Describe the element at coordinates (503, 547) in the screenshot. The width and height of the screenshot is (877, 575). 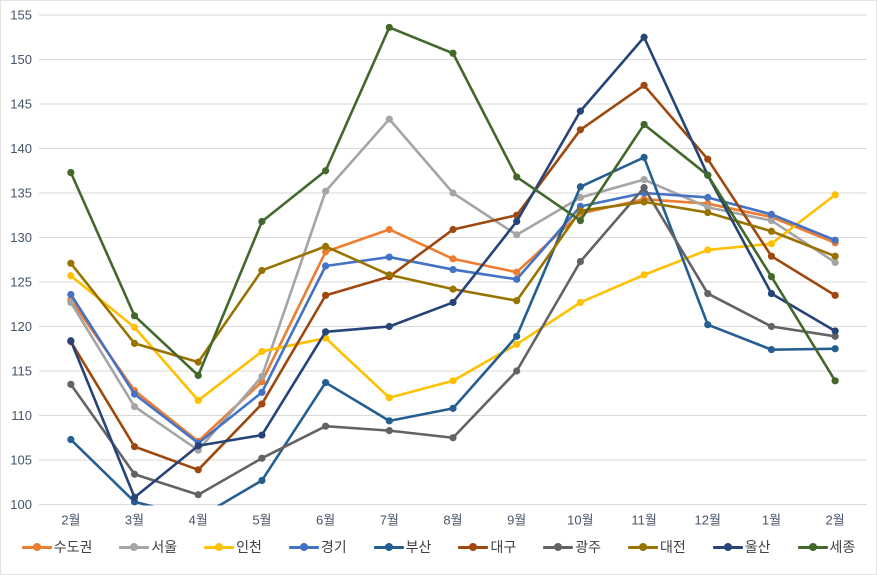
I see `legend-label: 대구` at that location.